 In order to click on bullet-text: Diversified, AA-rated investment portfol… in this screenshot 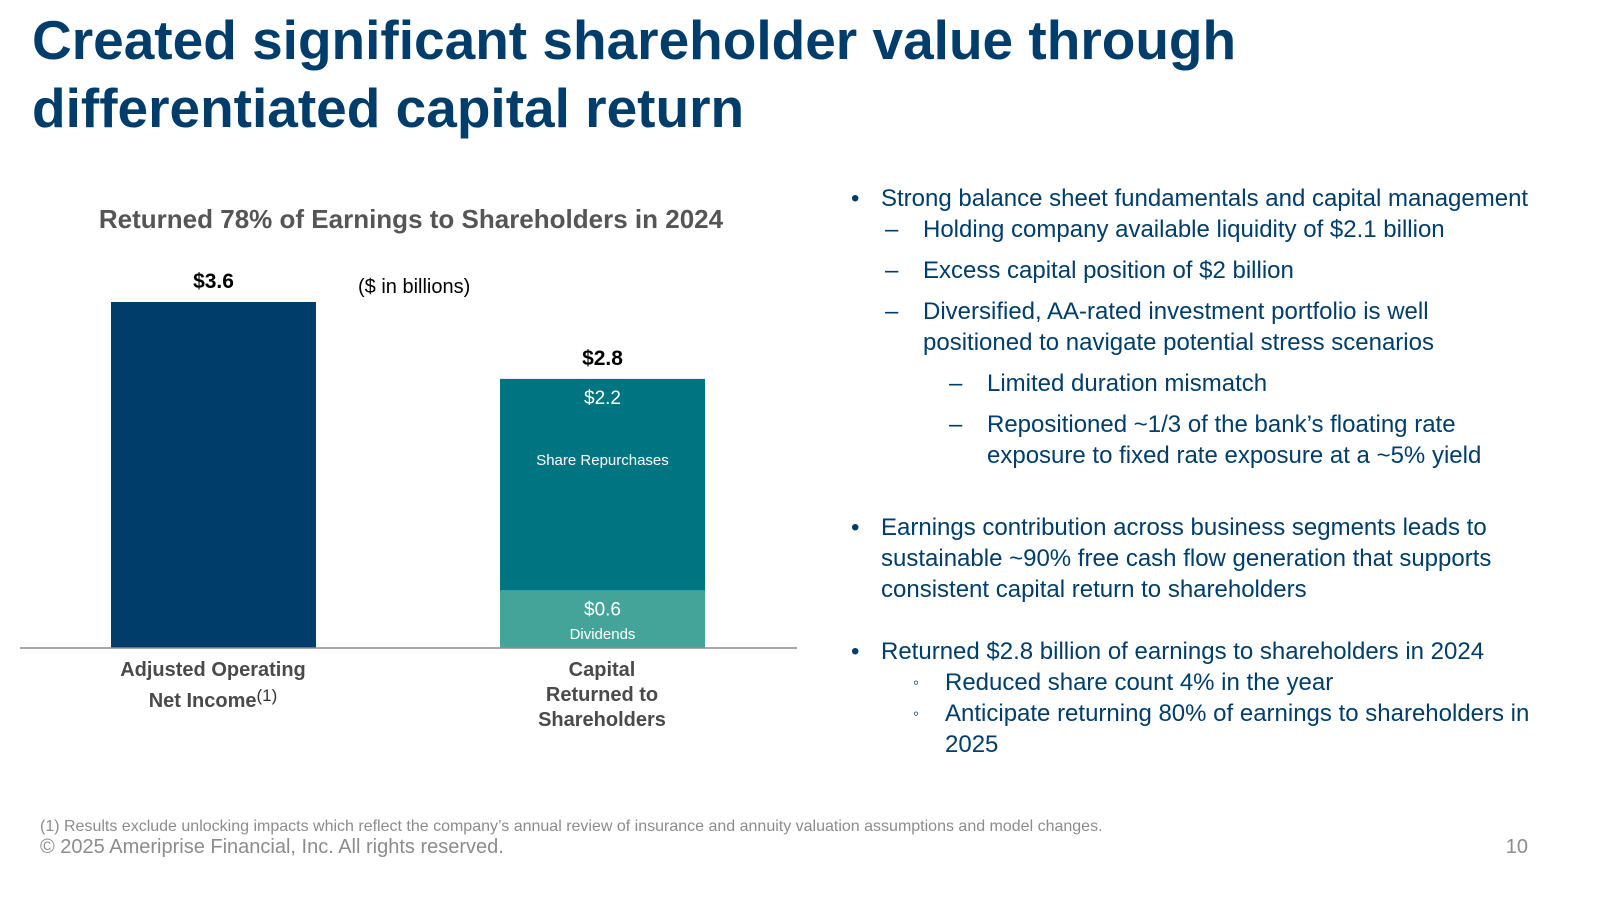, I will do `click(1178, 327)`.